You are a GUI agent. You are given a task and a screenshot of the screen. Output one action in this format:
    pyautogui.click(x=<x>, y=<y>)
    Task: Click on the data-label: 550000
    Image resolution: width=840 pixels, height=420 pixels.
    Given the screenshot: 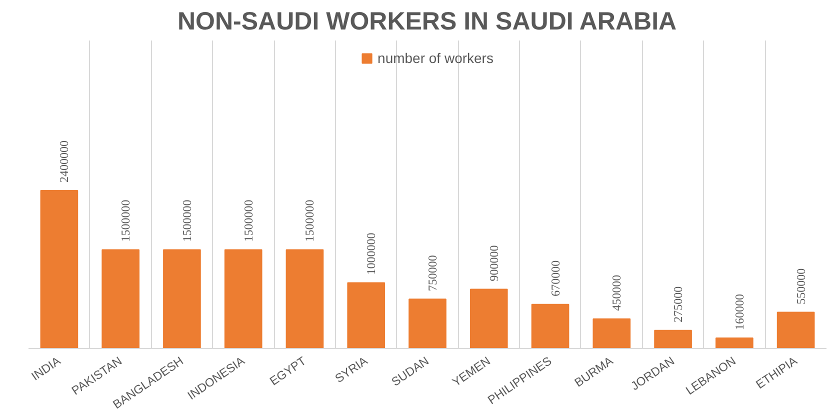 What is the action you would take?
    pyautogui.click(x=801, y=286)
    